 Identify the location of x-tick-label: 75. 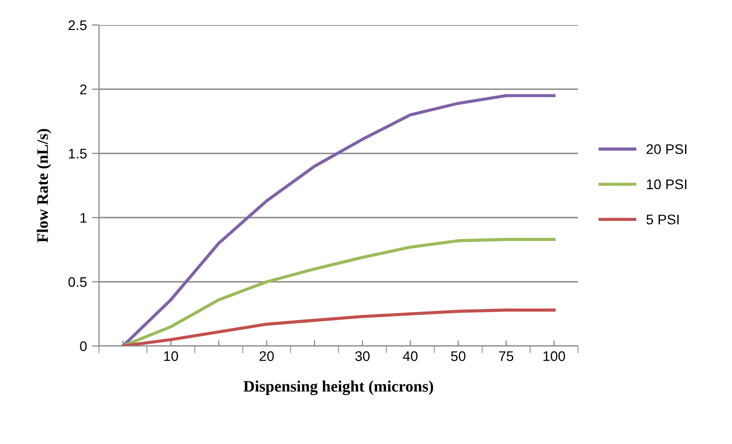
(506, 356).